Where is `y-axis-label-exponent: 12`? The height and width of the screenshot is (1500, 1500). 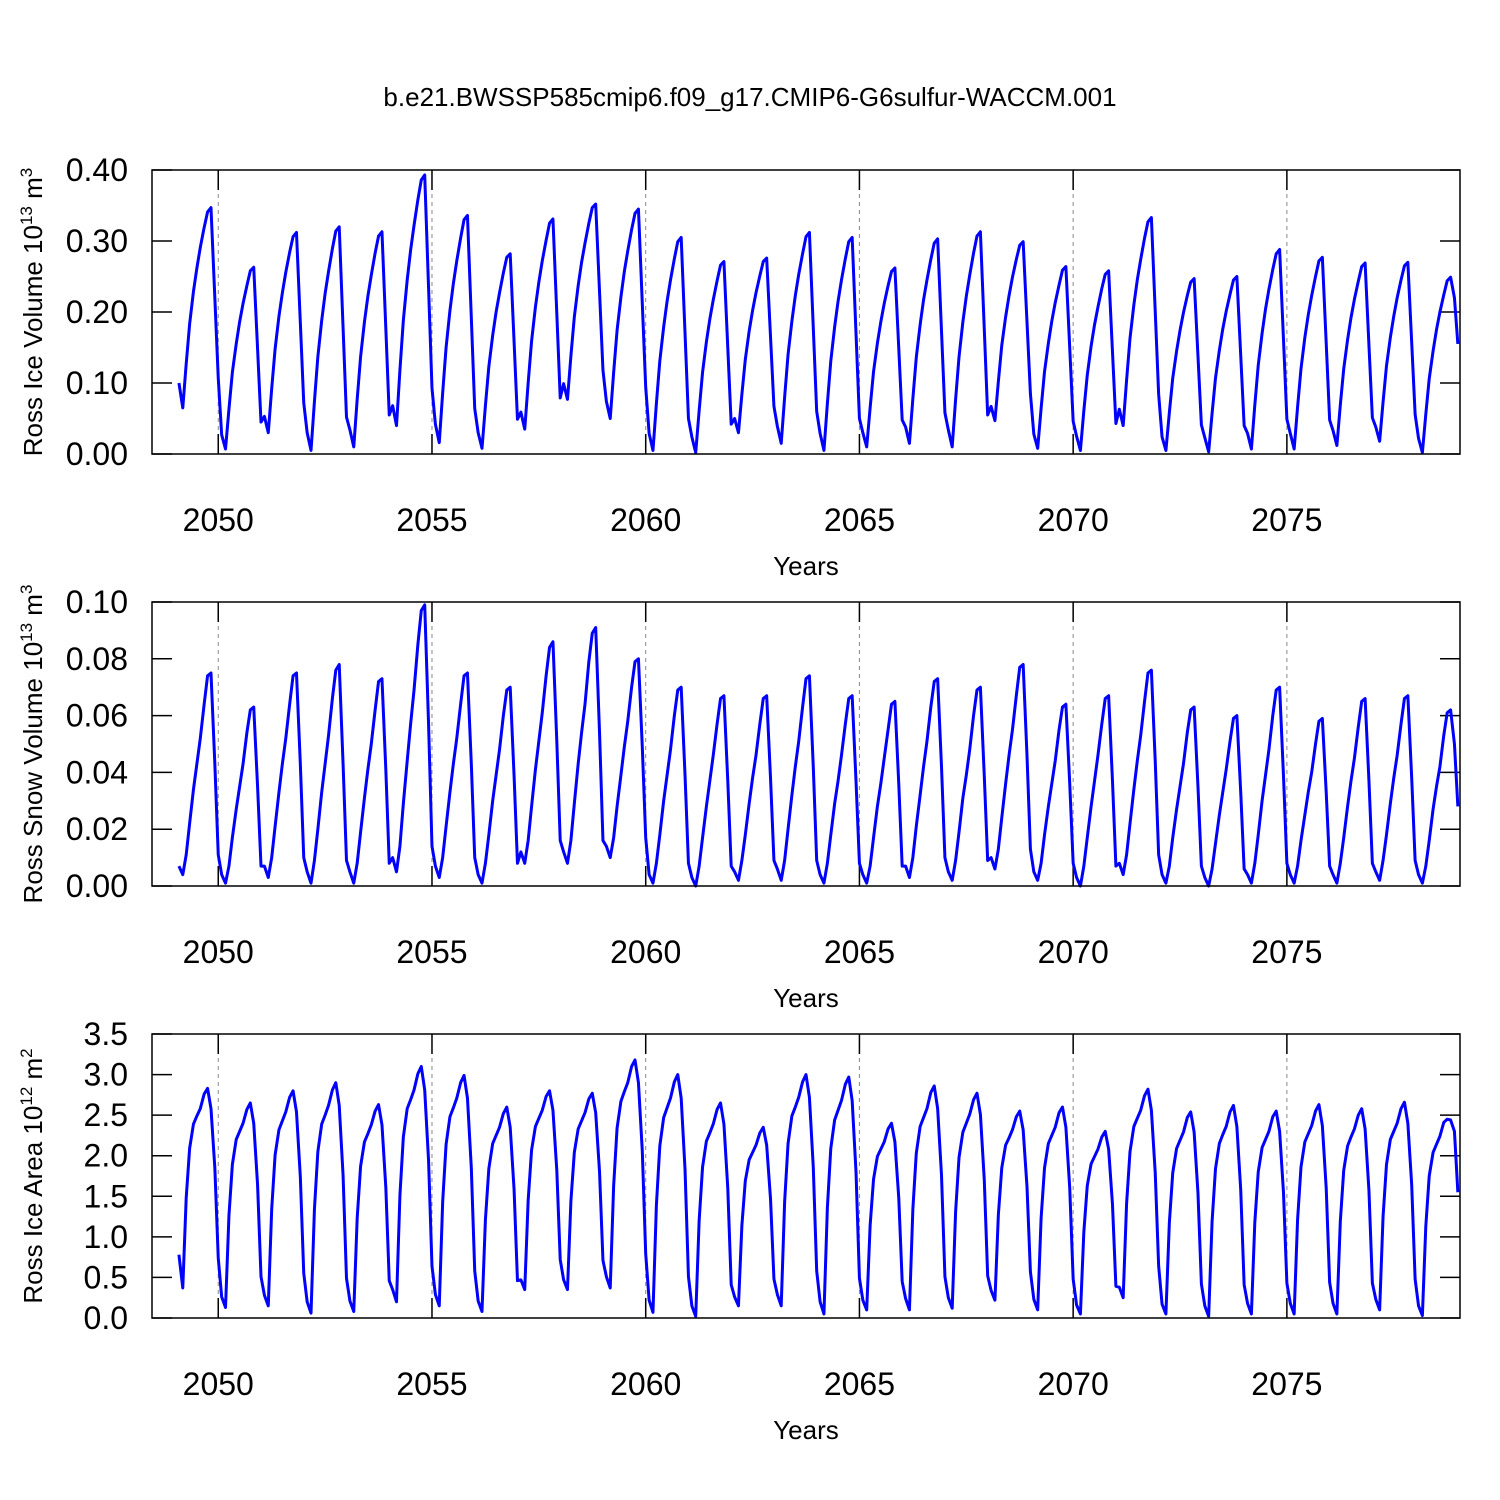
y-axis-label-exponent: 12 is located at coordinates (26, 1096).